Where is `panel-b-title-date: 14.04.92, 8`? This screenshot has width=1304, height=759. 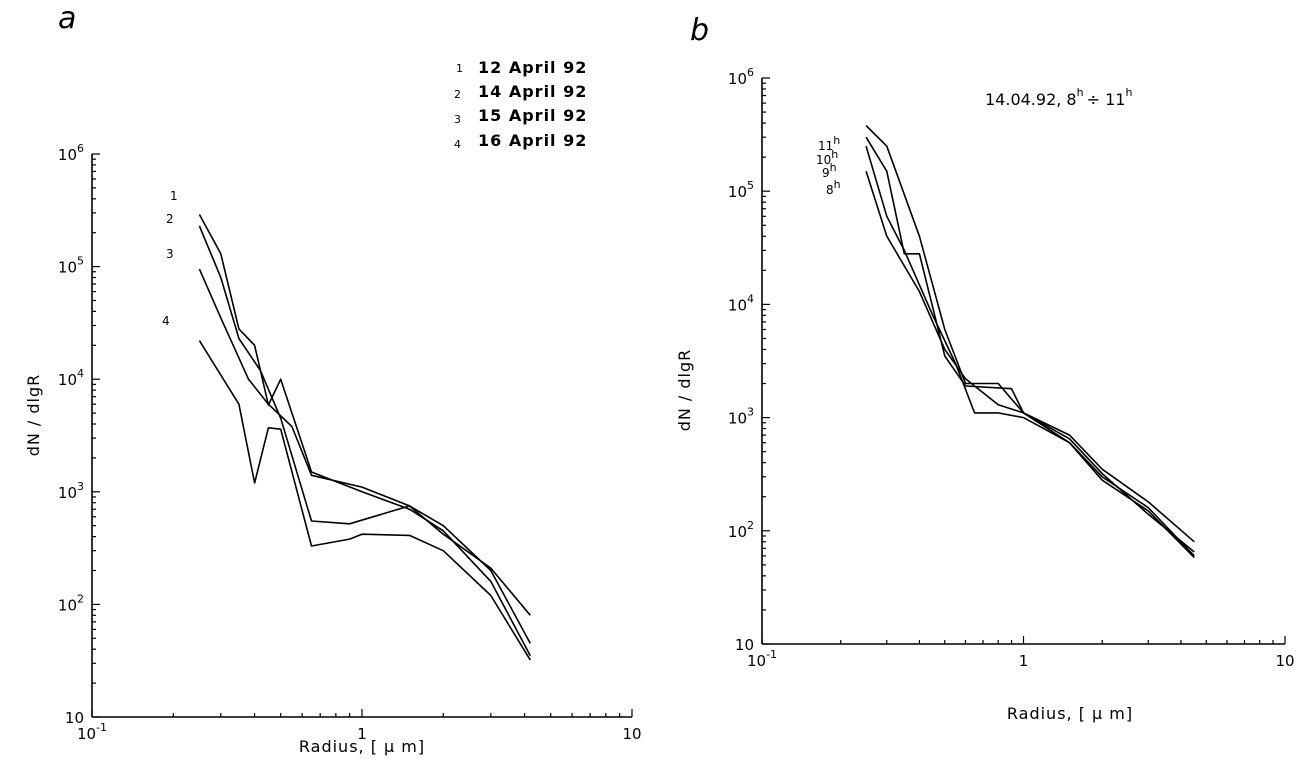
panel-b-title-date: 14.04.92, 8 is located at coordinates (1031, 99).